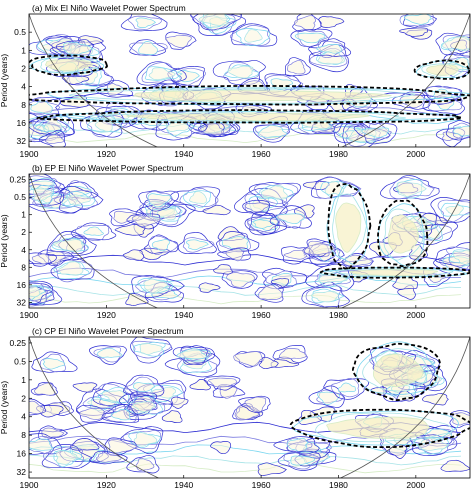  Describe the element at coordinates (106, 484) in the screenshot. I see `x-tick-label: 1920` at that location.